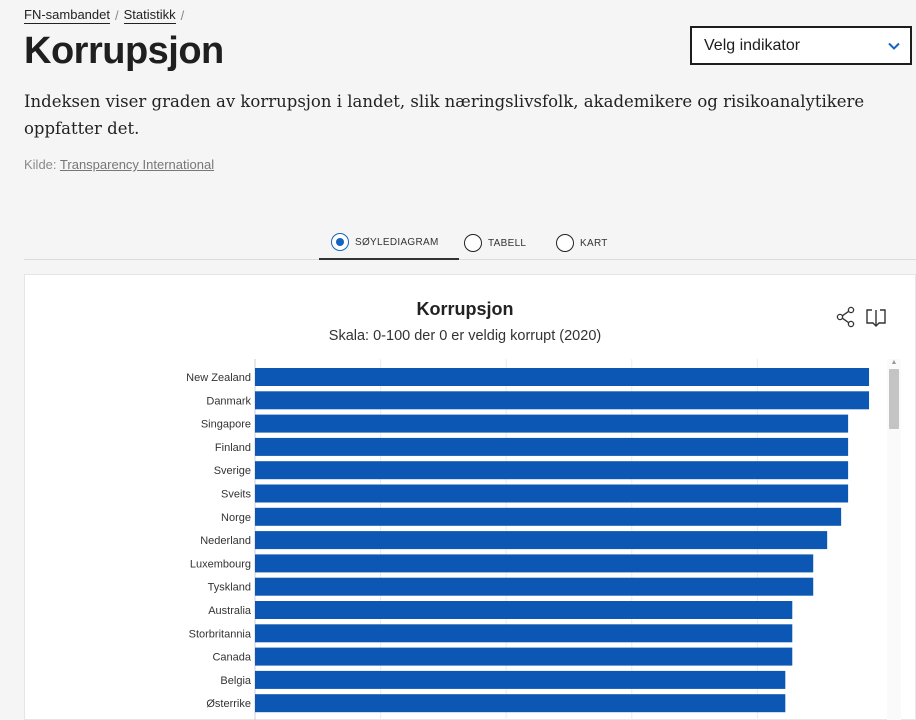 The image size is (916, 720). I want to click on share-button, so click(846, 317).